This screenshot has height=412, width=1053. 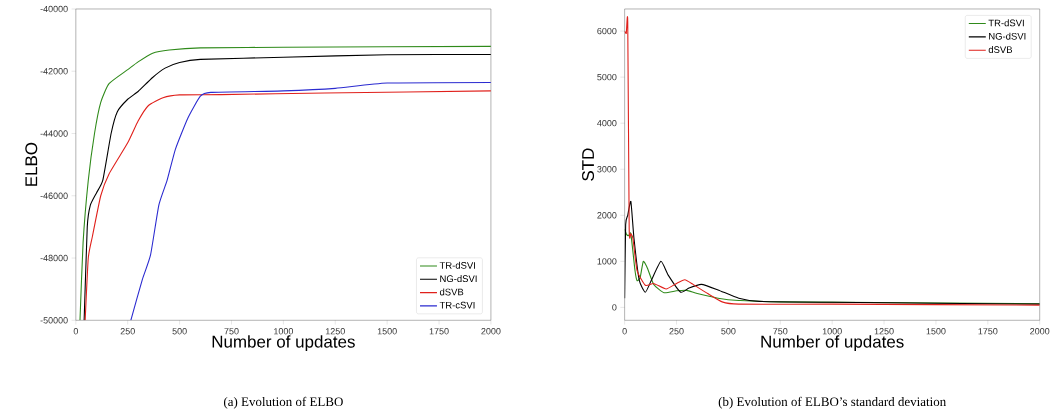 I want to click on y-tick-label: -46000, so click(x=54, y=195).